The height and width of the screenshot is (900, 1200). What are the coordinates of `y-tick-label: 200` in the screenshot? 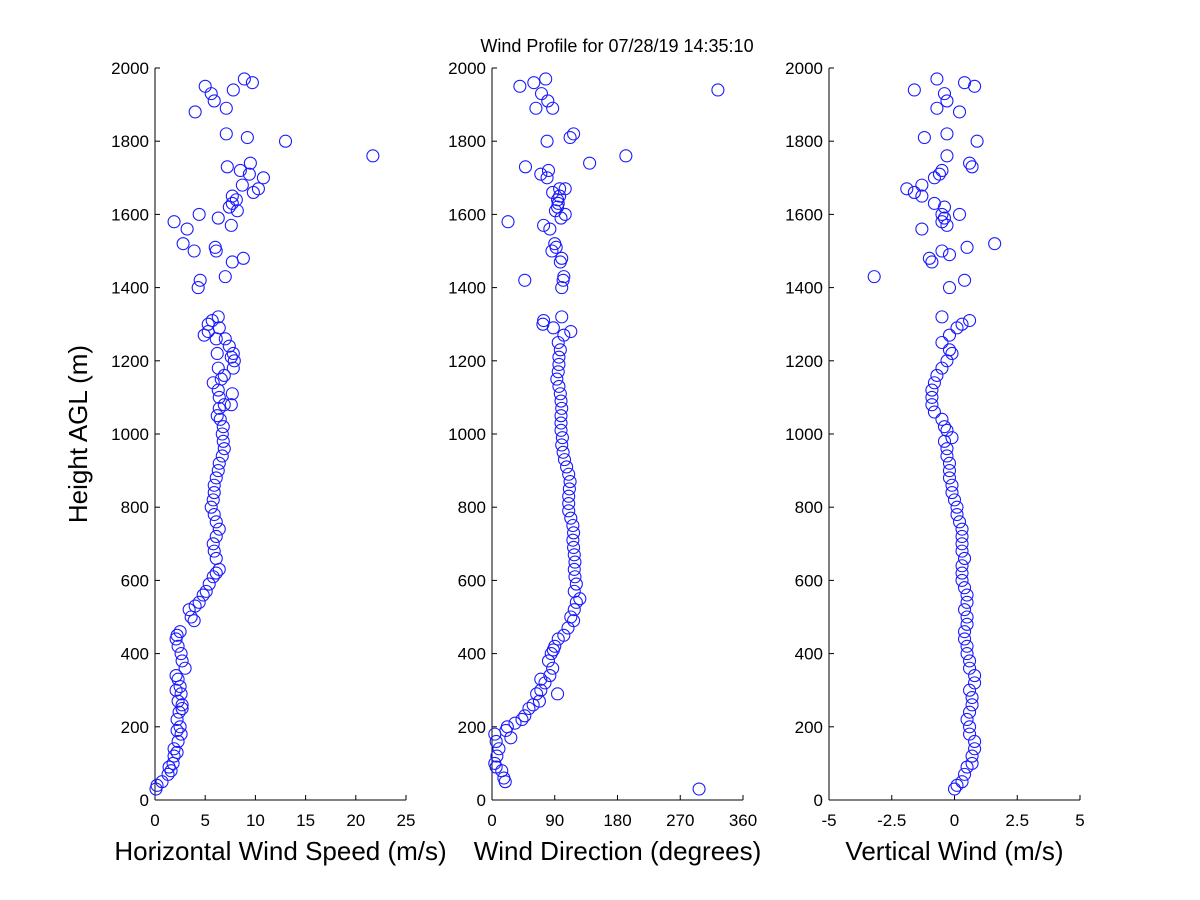 It's located at (809, 727).